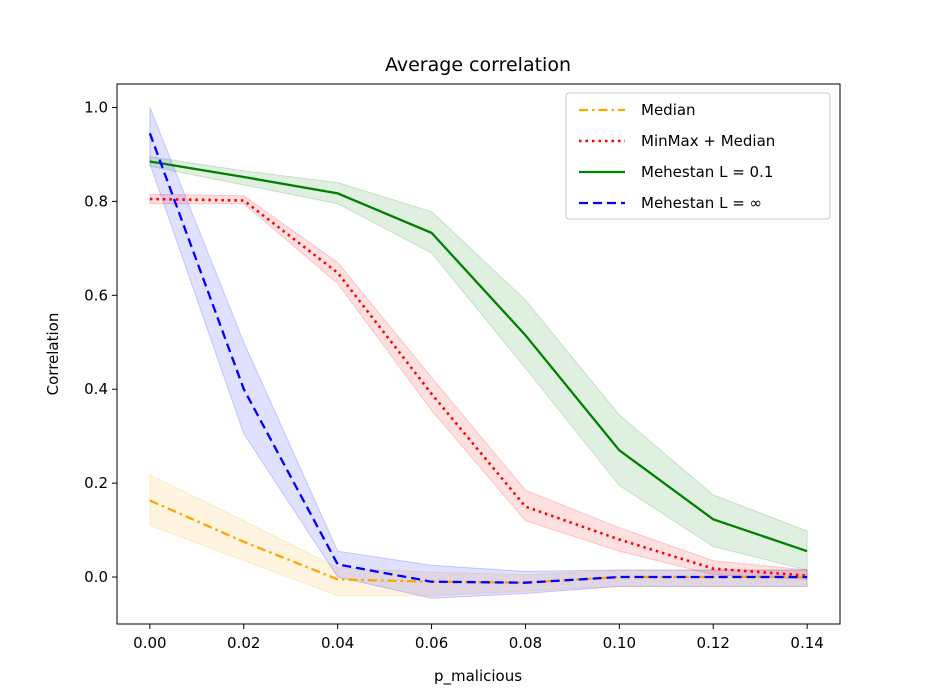 Image resolution: width=934 pixels, height=700 pixels. What do you see at coordinates (96, 201) in the screenshot?
I see `y-tick-label: 0.8` at bounding box center [96, 201].